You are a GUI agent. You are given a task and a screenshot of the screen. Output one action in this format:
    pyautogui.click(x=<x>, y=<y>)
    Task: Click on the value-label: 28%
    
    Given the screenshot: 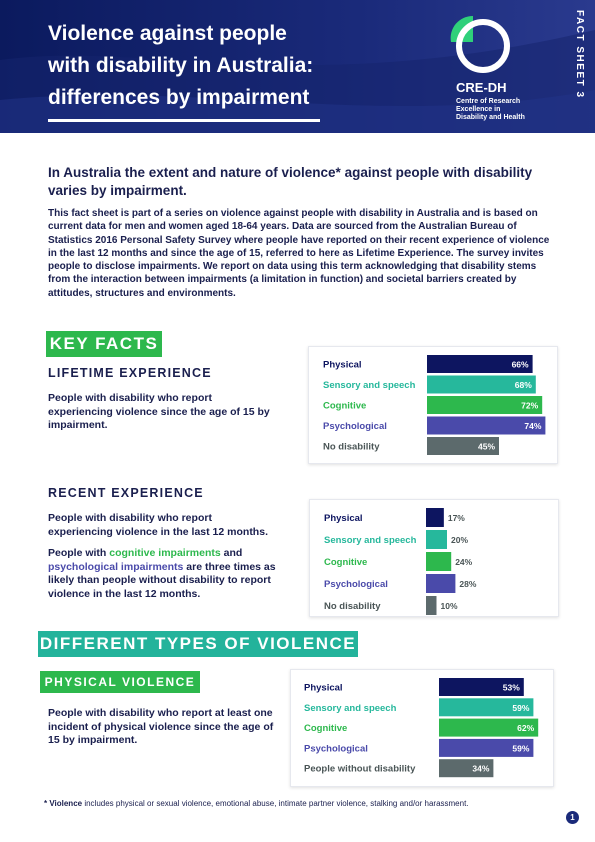 What is the action you would take?
    pyautogui.click(x=467, y=584)
    